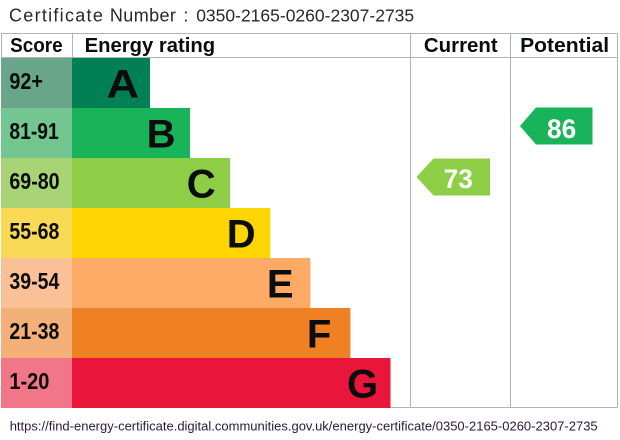 The height and width of the screenshot is (440, 620). I want to click on svg-text: Certificate, so click(56, 16).